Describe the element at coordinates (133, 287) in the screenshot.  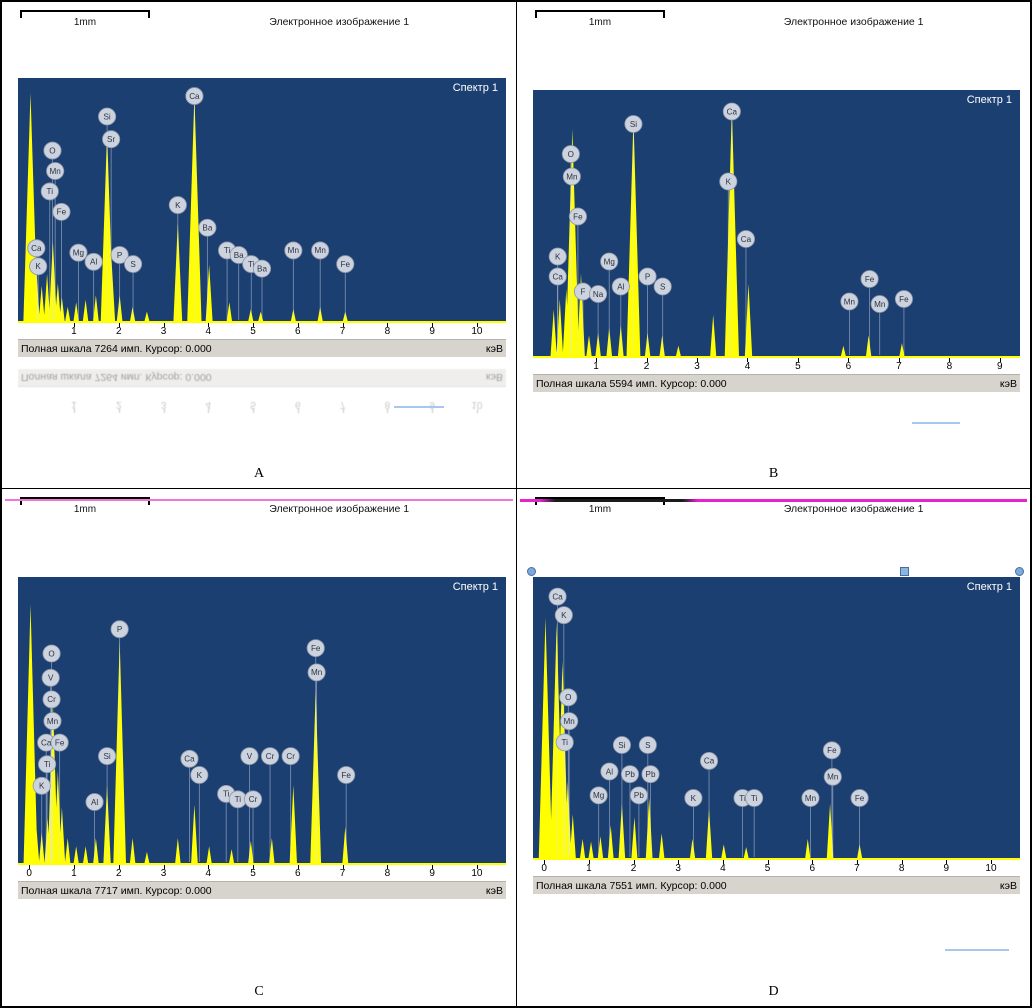
I see `element-label-s: S` at that location.